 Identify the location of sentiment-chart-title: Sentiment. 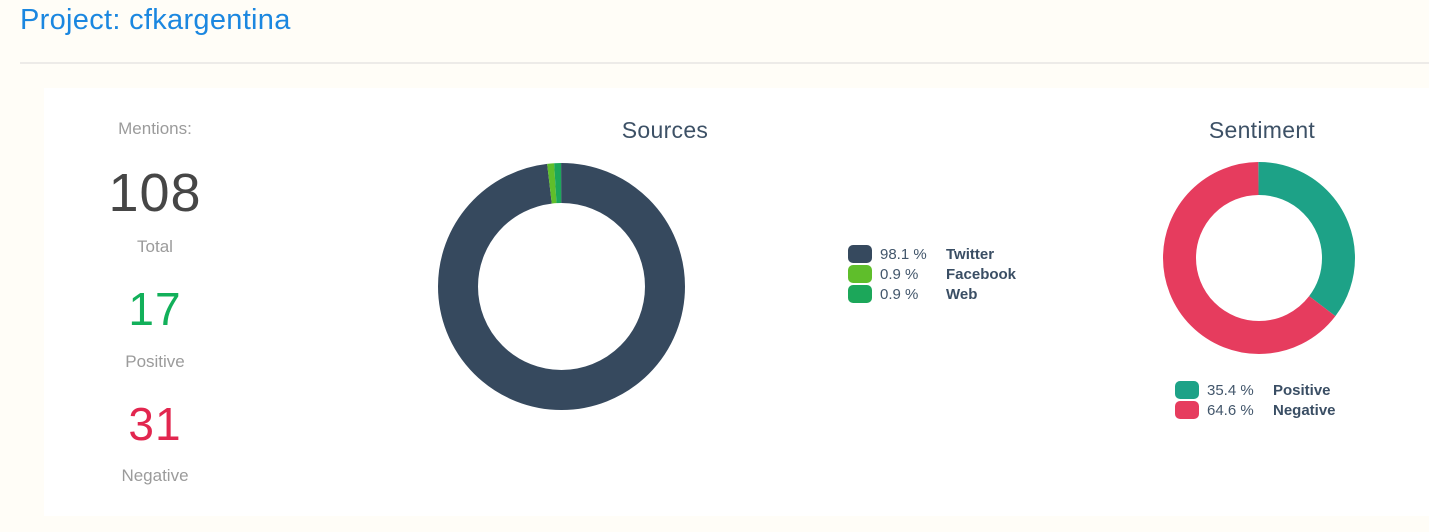
(1262, 130).